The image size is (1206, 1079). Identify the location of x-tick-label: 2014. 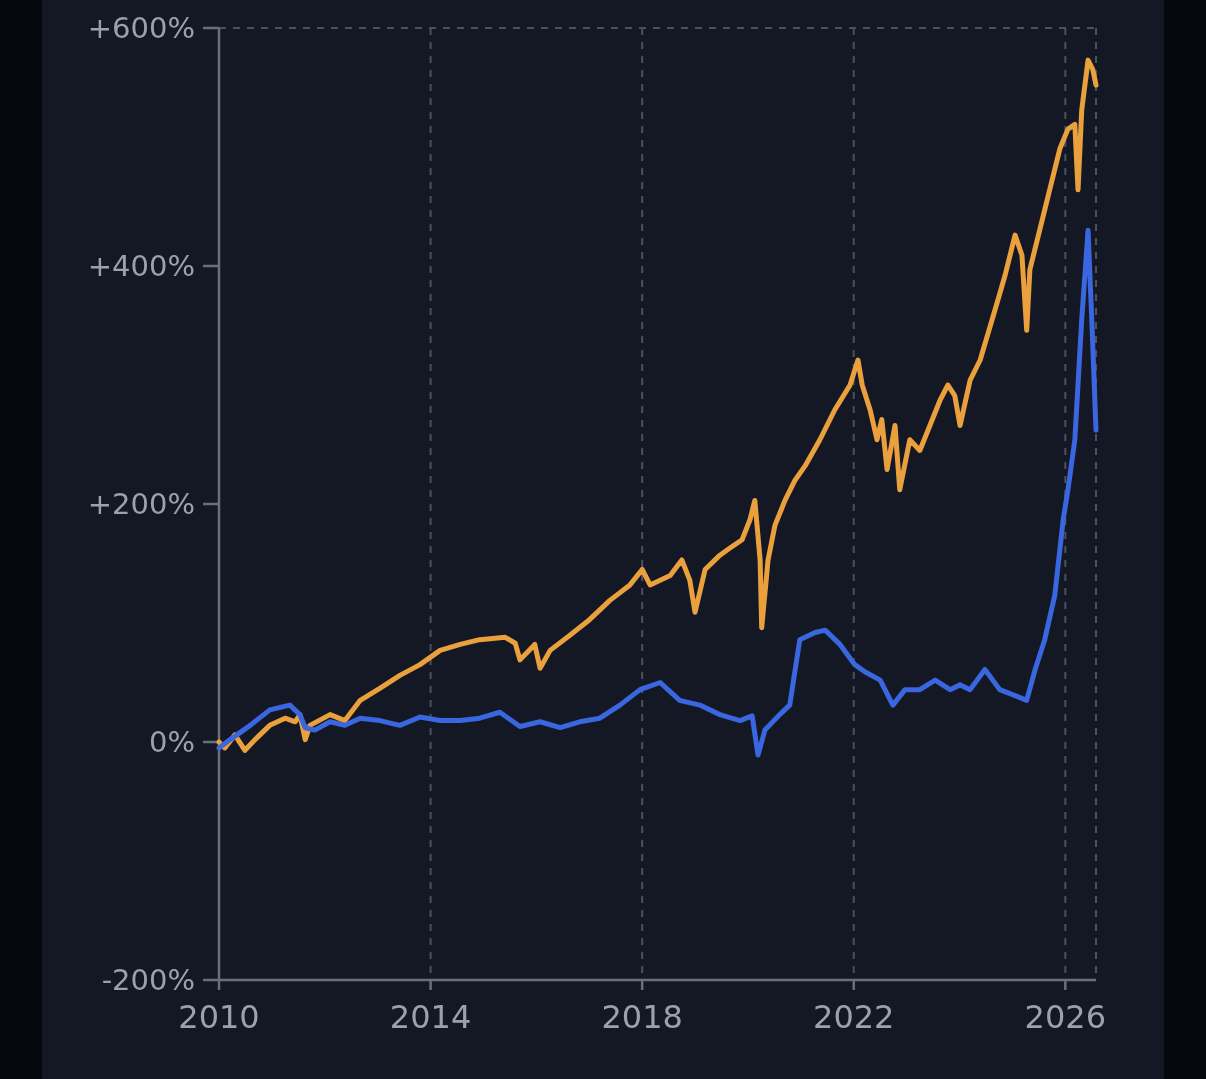
(430, 1017).